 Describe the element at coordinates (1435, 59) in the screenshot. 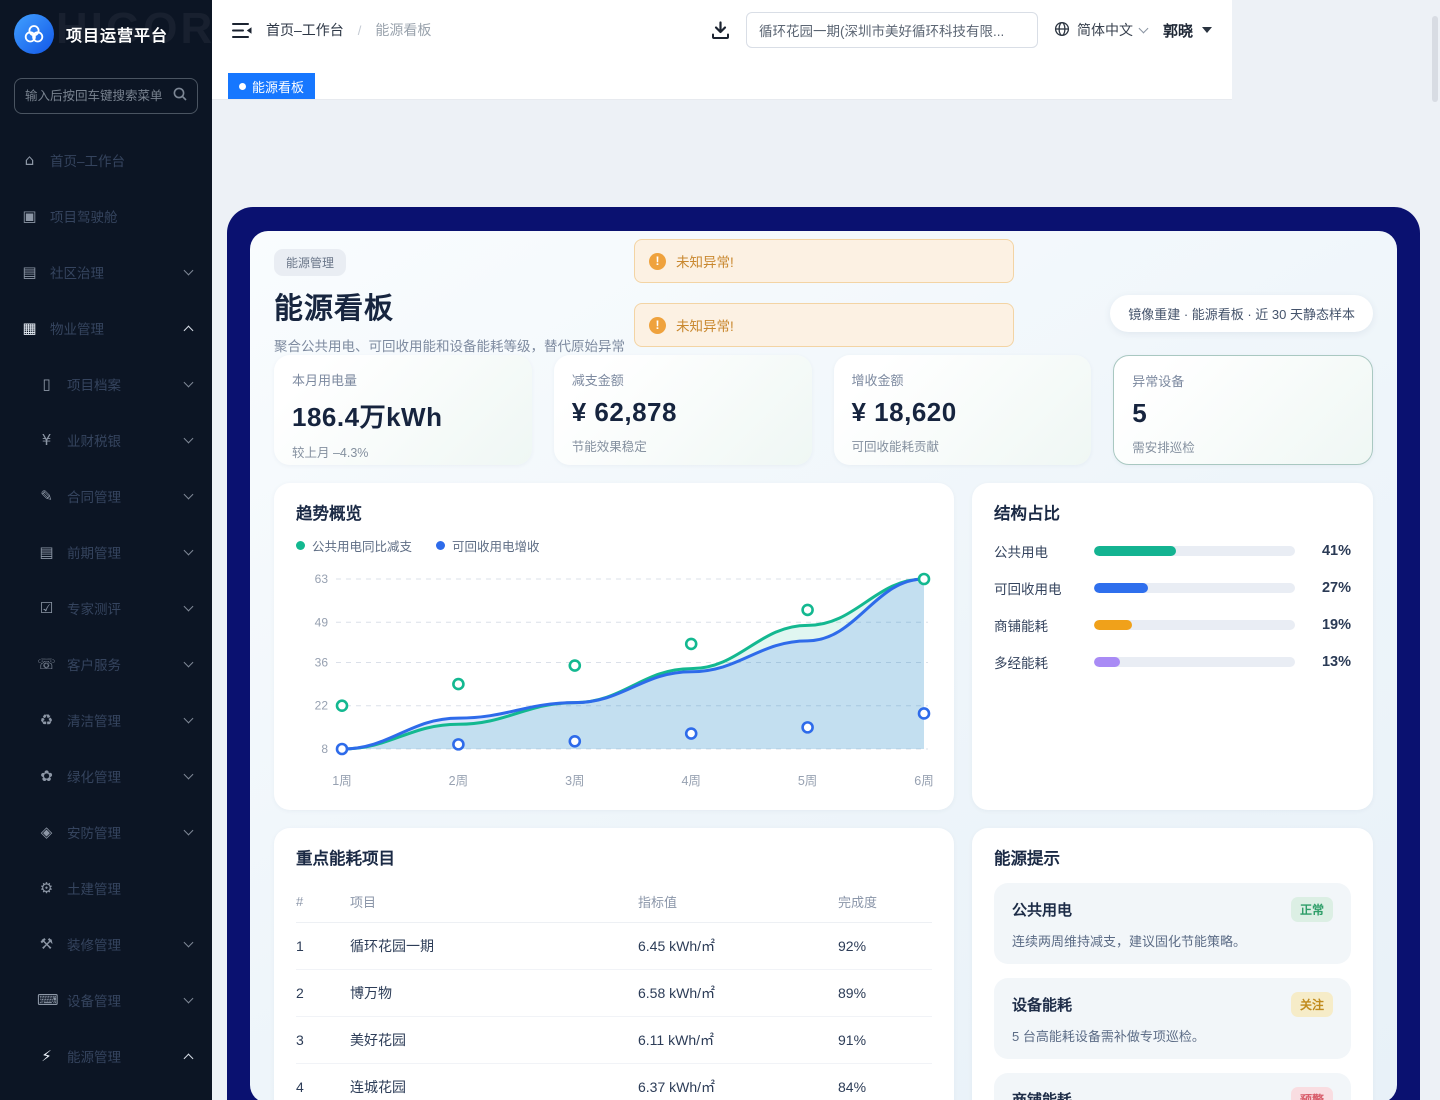

I see `scrollbar` at that location.